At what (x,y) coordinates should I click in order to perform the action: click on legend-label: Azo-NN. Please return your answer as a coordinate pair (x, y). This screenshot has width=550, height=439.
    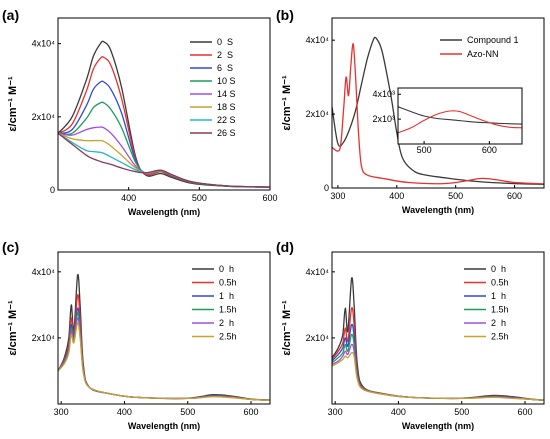
    Looking at the image, I should click on (483, 54).